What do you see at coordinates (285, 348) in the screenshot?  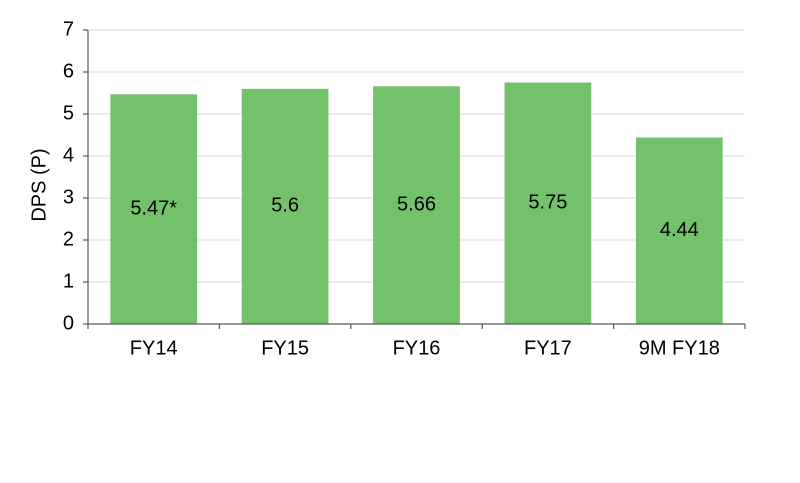 I see `x-tick-label: FY15` at bounding box center [285, 348].